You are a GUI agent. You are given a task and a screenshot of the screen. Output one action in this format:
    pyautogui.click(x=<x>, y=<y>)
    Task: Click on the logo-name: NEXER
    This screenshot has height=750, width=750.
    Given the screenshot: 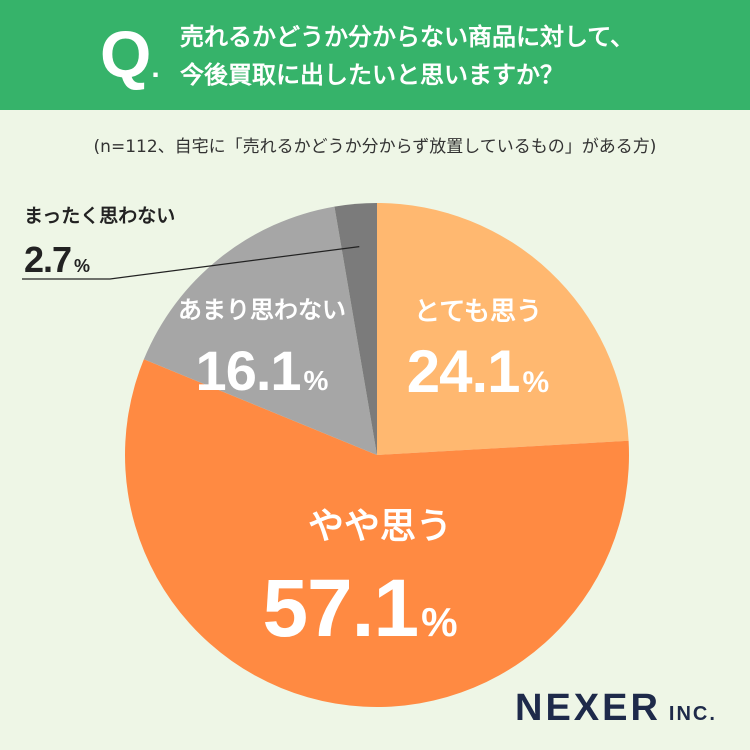 What is the action you would take?
    pyautogui.click(x=588, y=708)
    